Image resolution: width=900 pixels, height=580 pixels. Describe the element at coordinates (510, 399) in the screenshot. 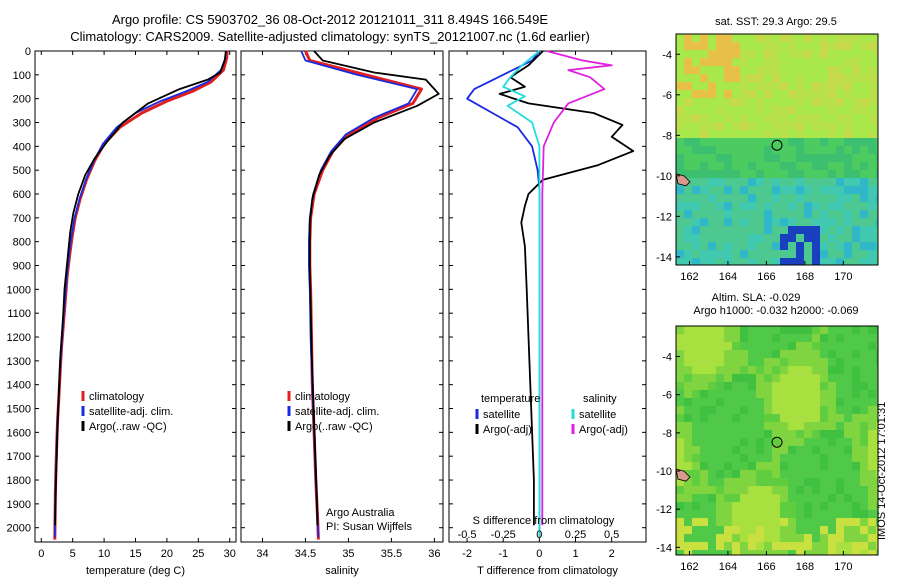

I see `difference-legend-header-temperature: temperature` at that location.